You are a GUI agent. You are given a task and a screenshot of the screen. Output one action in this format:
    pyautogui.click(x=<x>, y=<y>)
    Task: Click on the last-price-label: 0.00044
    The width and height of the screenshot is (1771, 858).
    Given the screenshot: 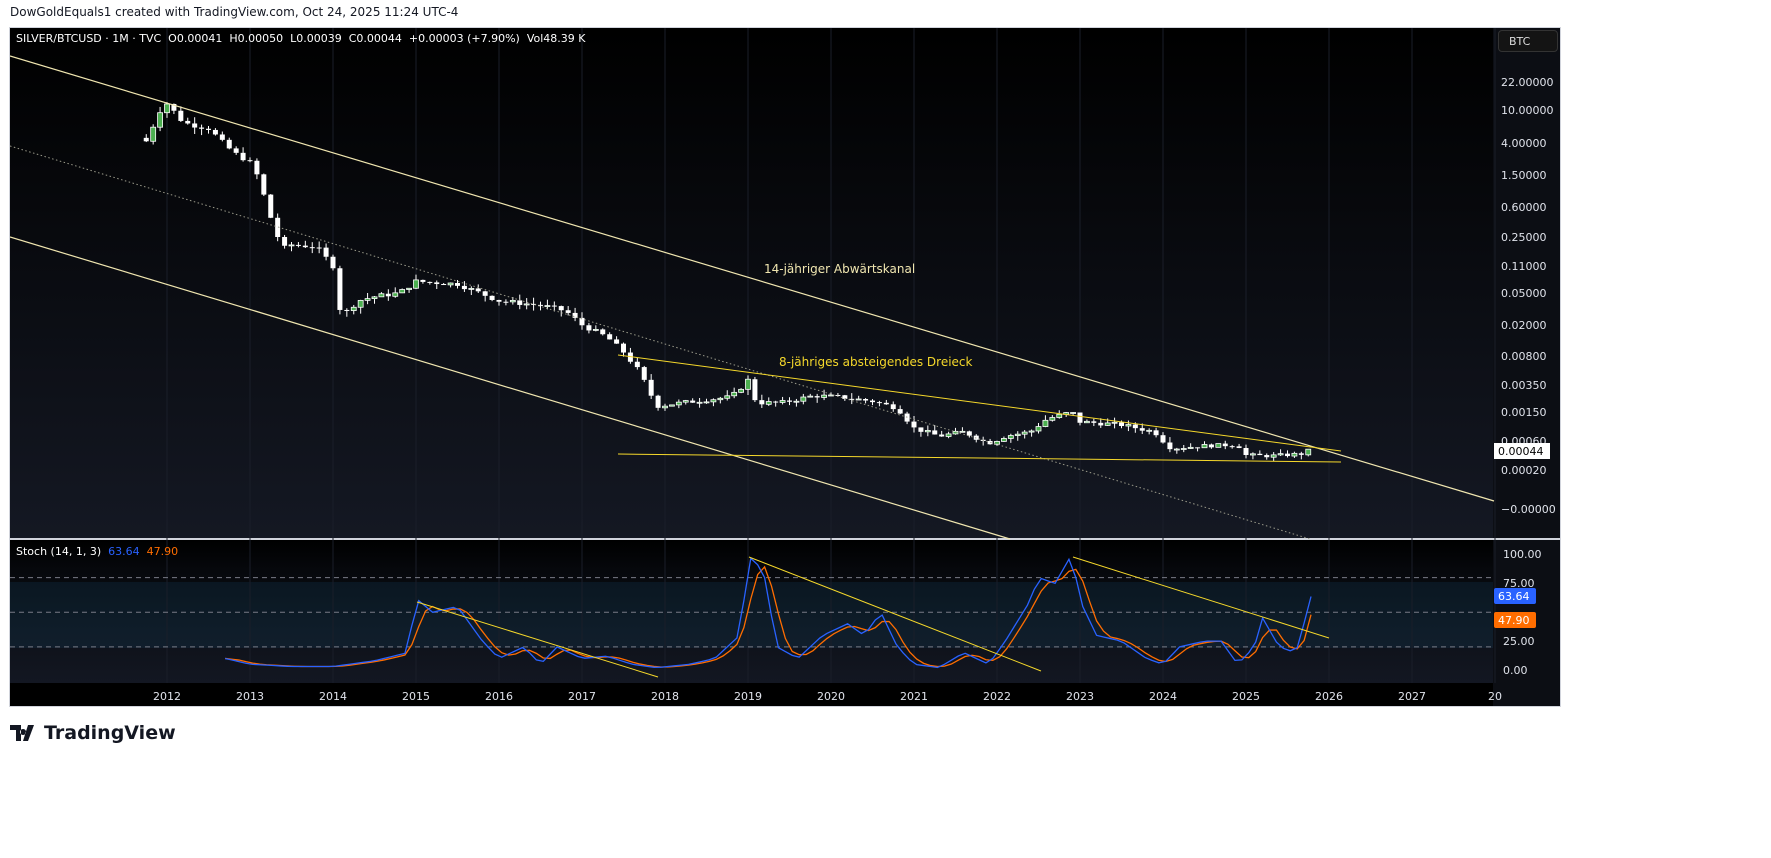 What is the action you would take?
    pyautogui.click(x=1521, y=451)
    